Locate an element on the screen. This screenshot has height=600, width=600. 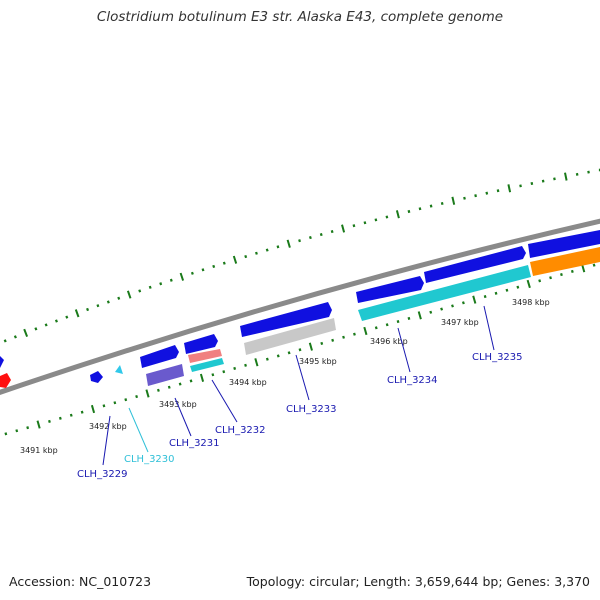
gene-label-clh-3229: CLH_3229 is located at coordinates (102, 474).